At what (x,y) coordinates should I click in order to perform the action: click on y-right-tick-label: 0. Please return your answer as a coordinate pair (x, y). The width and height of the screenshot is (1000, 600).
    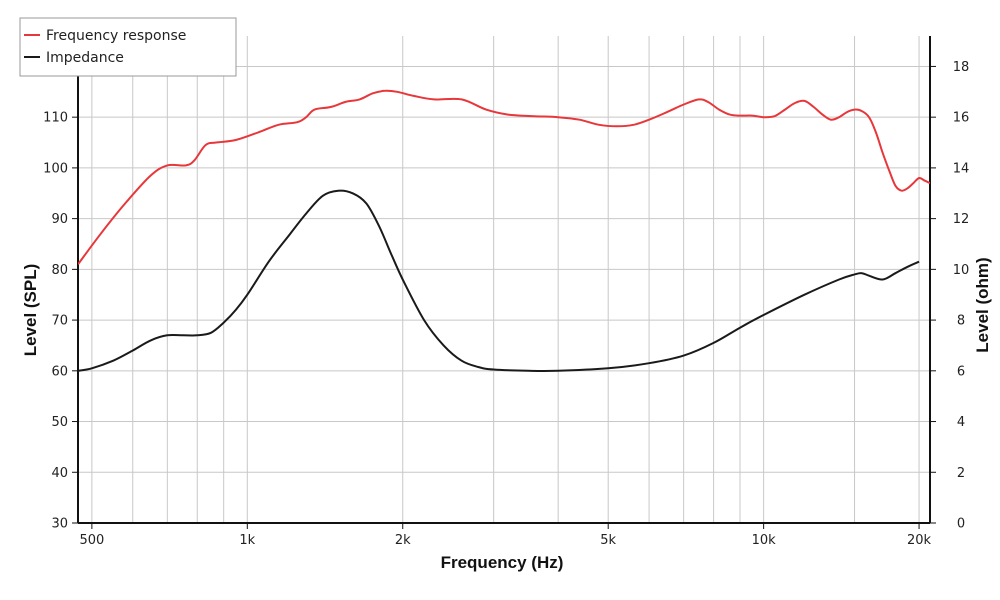
    Looking at the image, I should click on (961, 524).